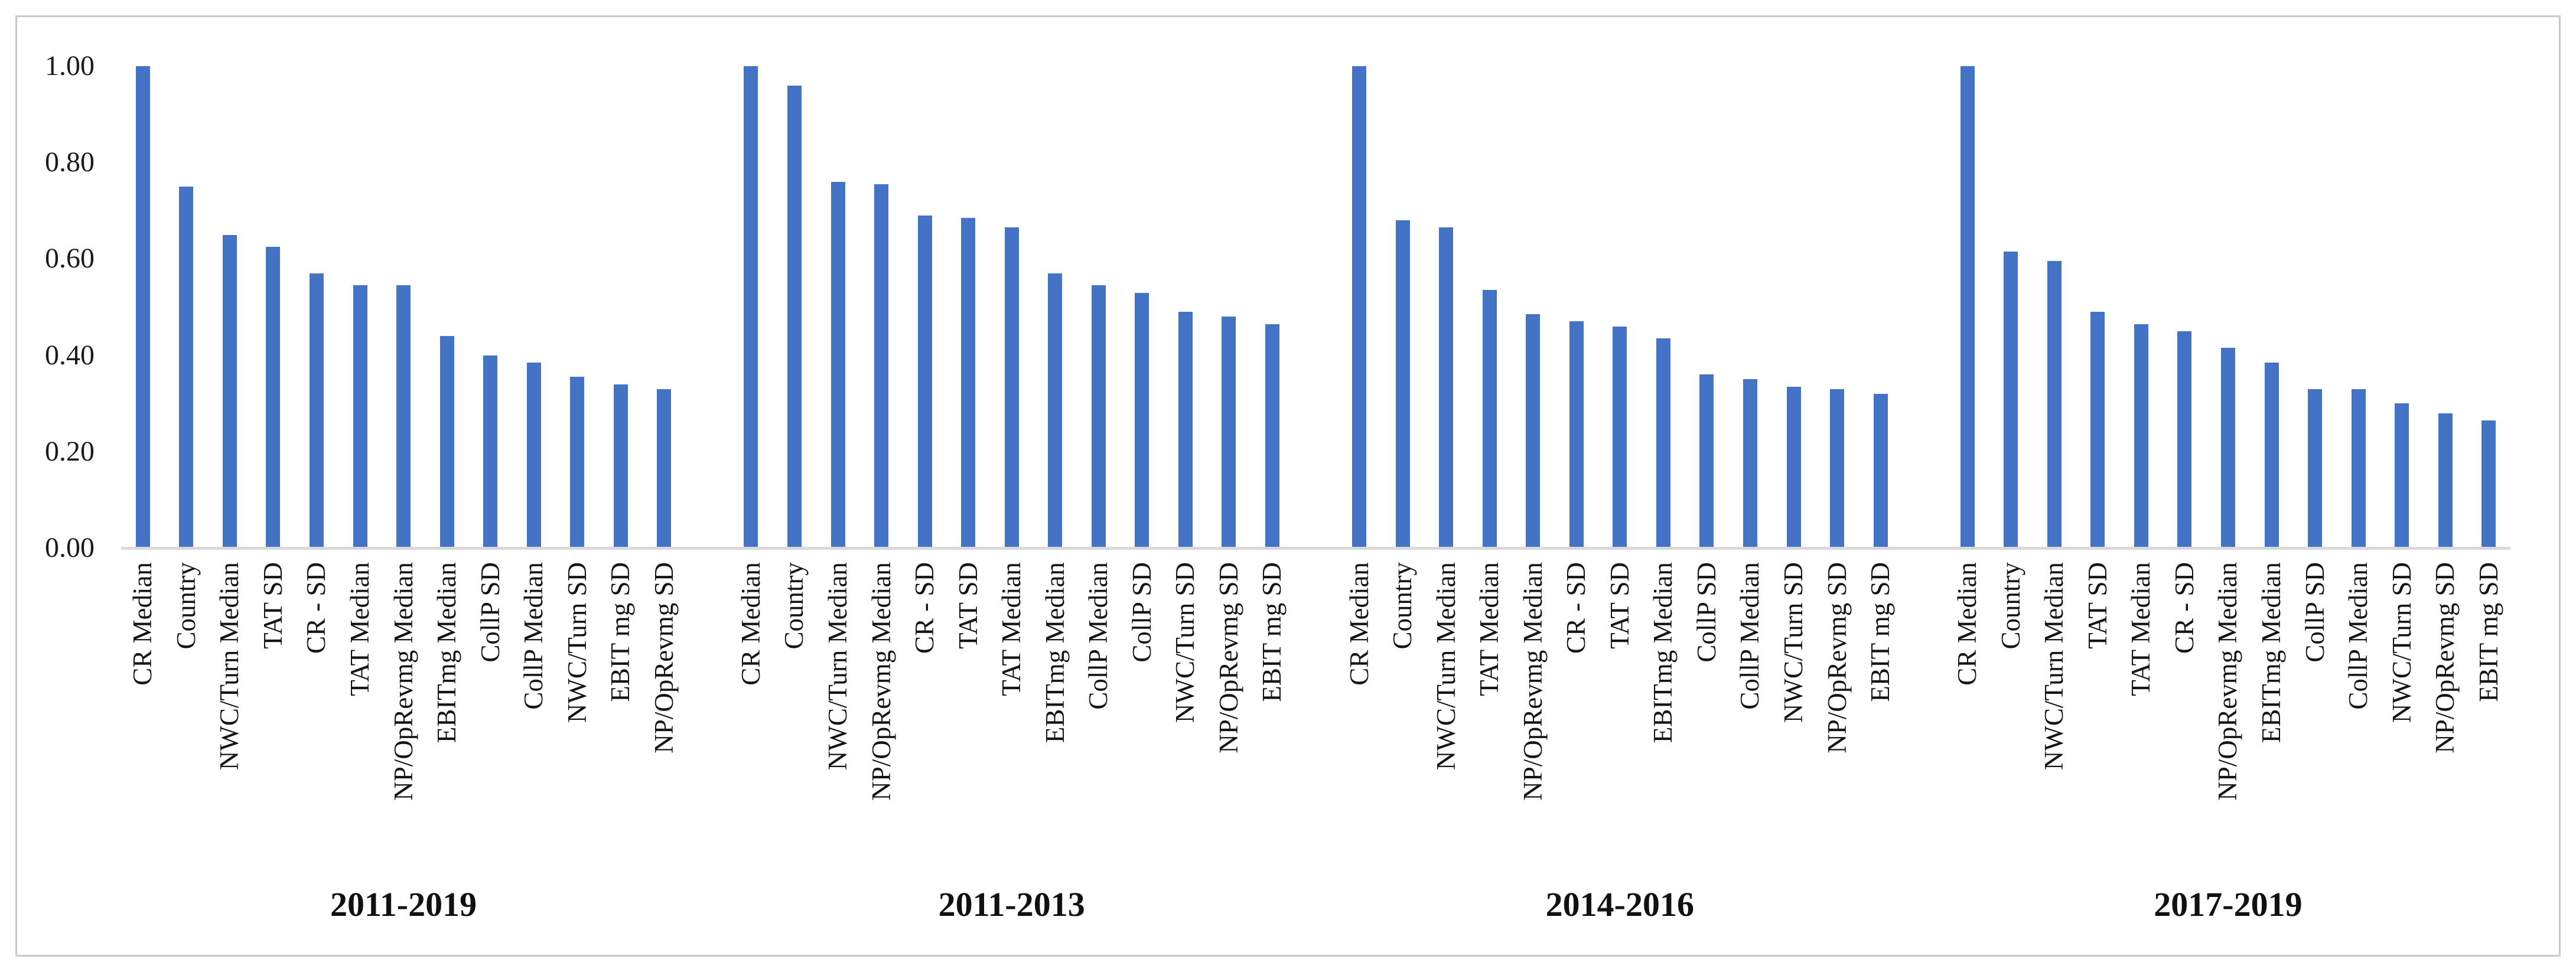 This screenshot has width=2576, height=972. I want to click on y-tick-label: 0.40, so click(70, 355).